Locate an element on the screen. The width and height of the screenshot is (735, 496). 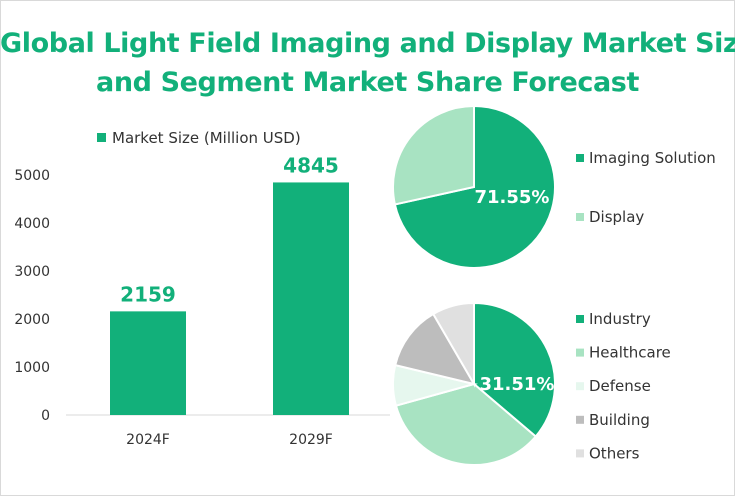
x-tick-label: 2029F is located at coordinates (311, 440).